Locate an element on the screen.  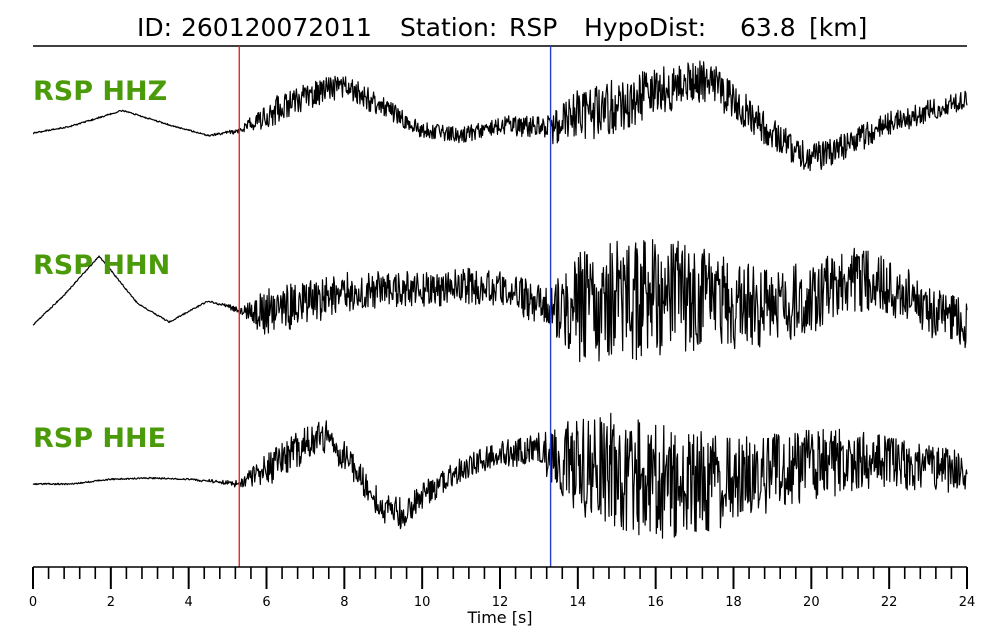
x-tick-label: 24 is located at coordinates (967, 602).